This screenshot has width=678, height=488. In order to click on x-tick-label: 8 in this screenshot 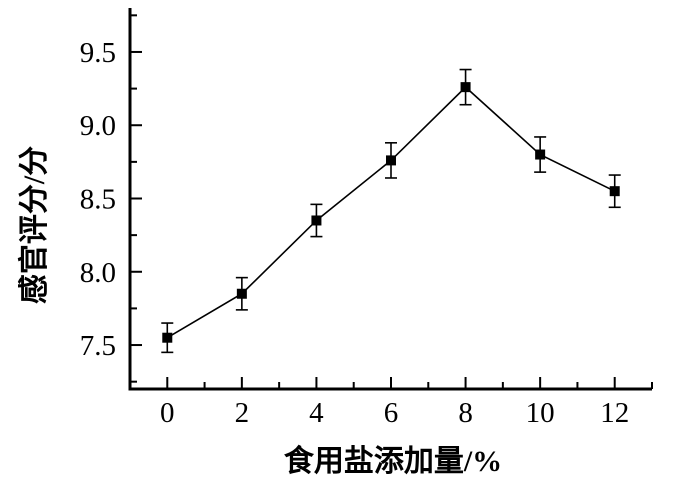, I will do `click(465, 413)`.